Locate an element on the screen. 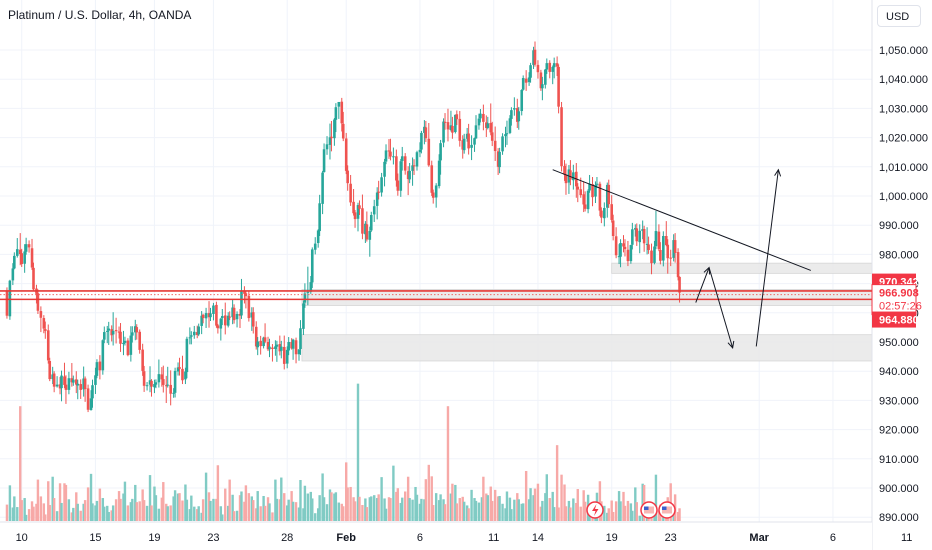  time-tick-label: 19 is located at coordinates (612, 538).